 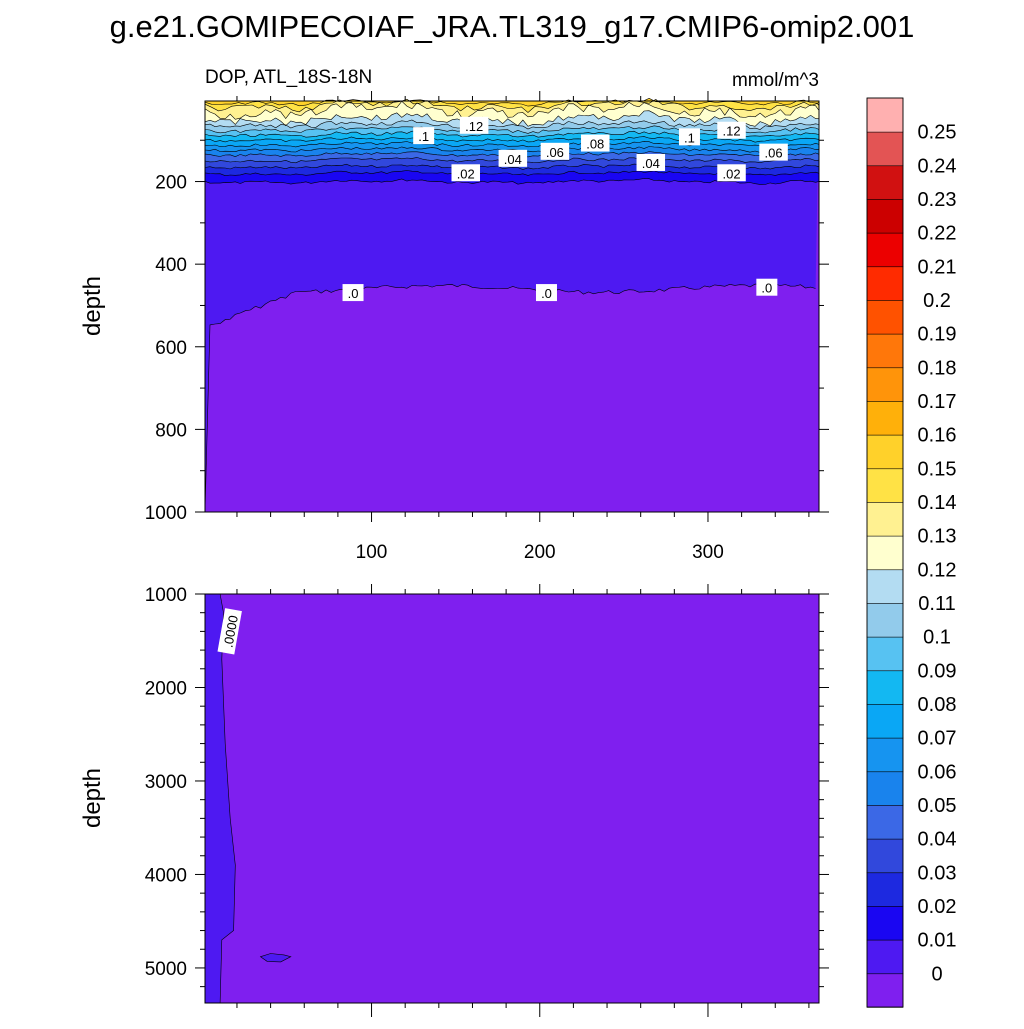 I want to click on variable-region-label: DOP, ATL_18S-18N, so click(x=288, y=77).